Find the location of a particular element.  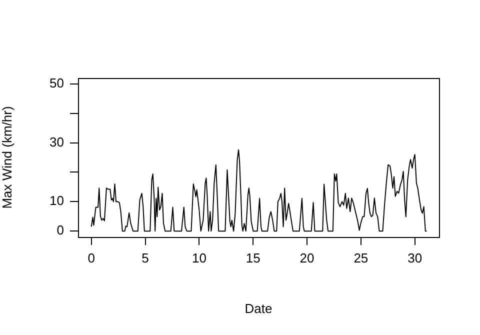

x-tick-label: 5 is located at coordinates (145, 258).